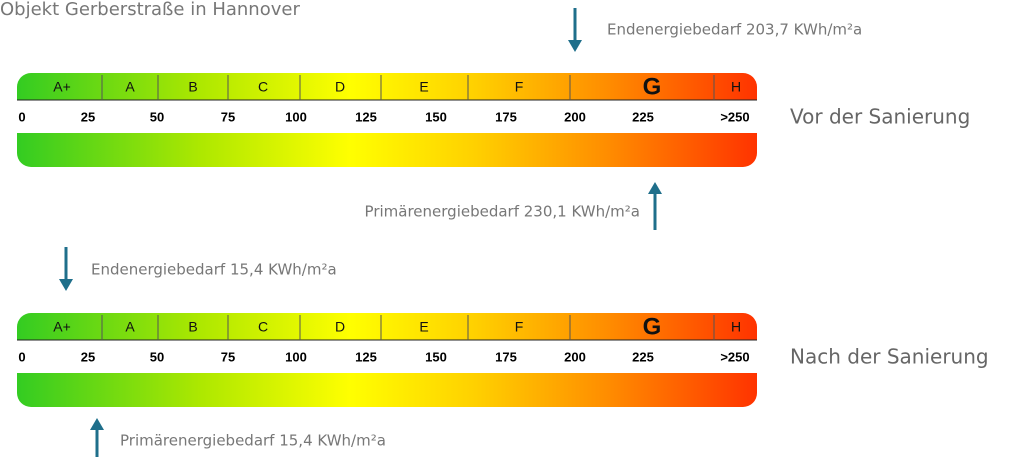  I want to click on arrow-label: Endenergiebedarf 203,7 KWh/m²a, so click(734, 30).